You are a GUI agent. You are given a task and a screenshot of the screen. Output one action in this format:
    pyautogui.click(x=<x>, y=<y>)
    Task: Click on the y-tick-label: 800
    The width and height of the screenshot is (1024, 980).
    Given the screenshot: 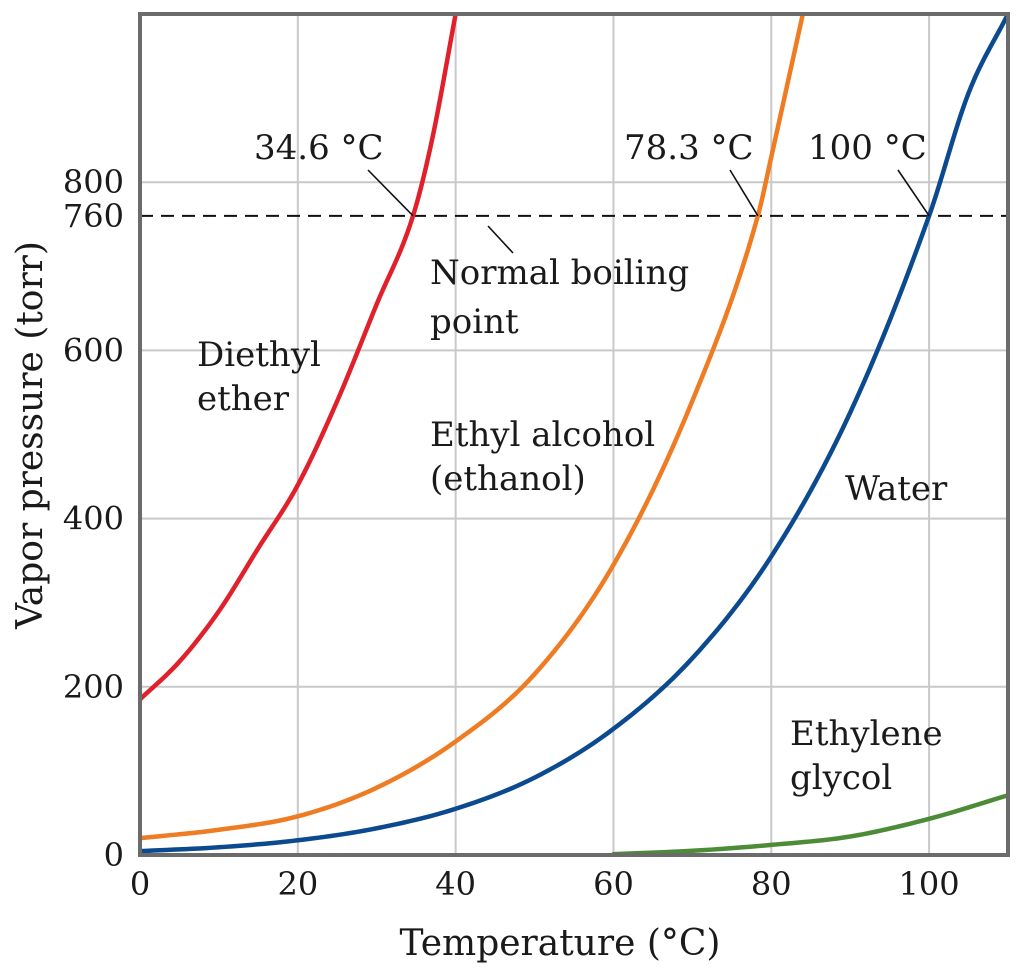 What is the action you would take?
    pyautogui.click(x=93, y=182)
    